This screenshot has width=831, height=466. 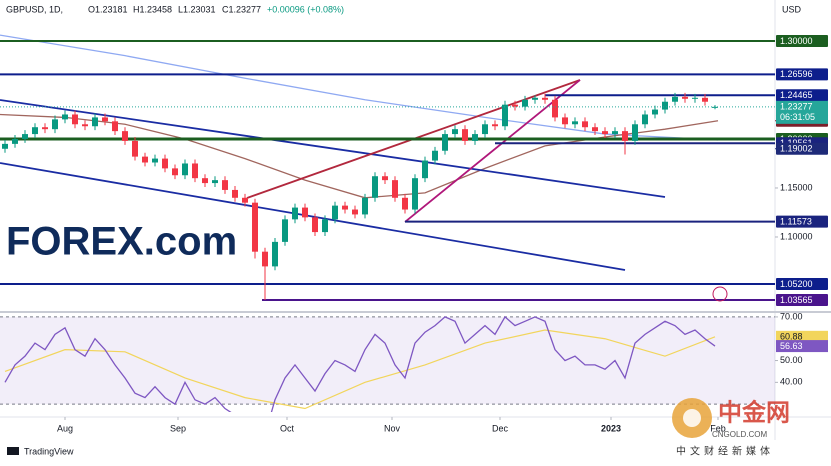 I want to click on price-label-box, so click(x=802, y=148).